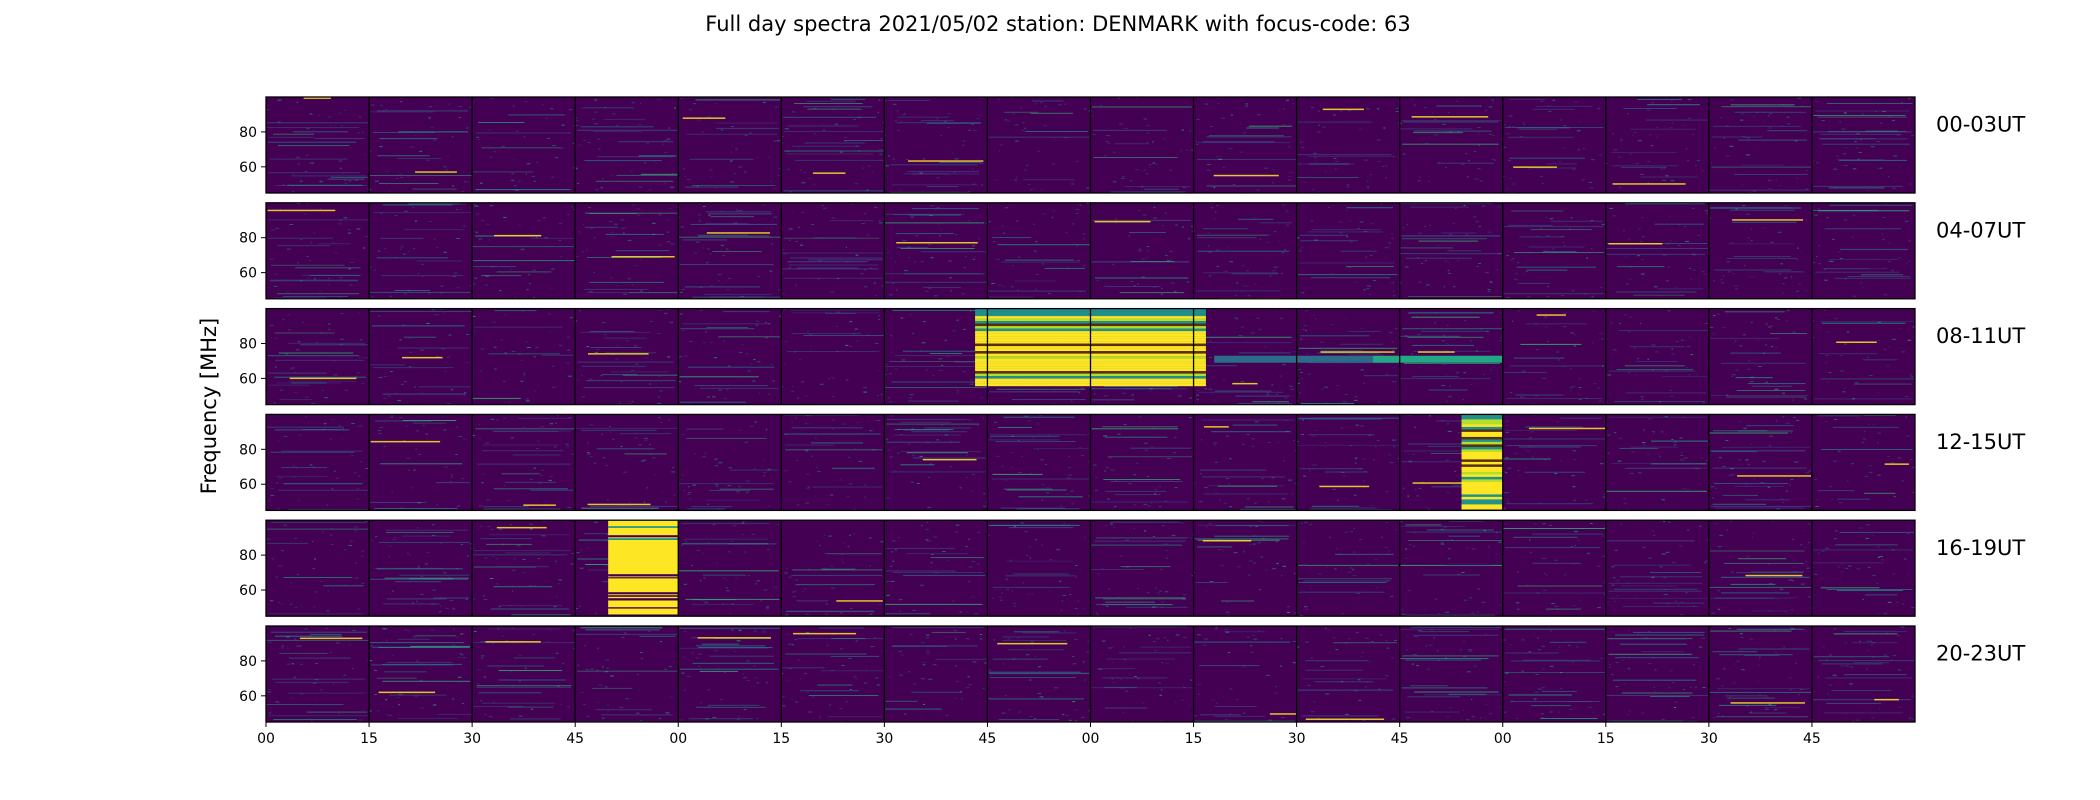  Describe the element at coordinates (1980, 336) in the screenshot. I see `row-label: 08-11UT` at that location.